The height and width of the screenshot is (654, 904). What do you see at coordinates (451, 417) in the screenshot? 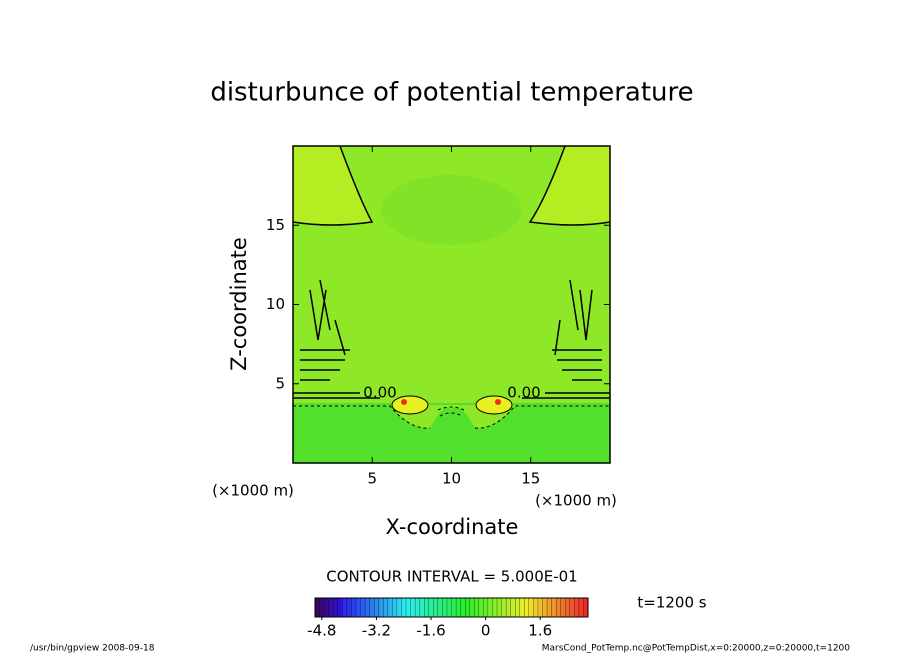
I see `negative-contours` at bounding box center [451, 417].